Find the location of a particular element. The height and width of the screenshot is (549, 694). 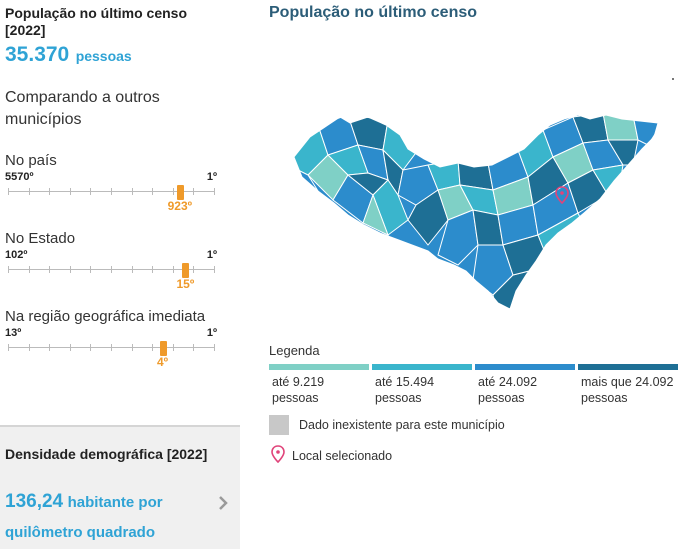

ranking-region: Na região geográfica imediata 13º 1º 4º is located at coordinates (111, 338).